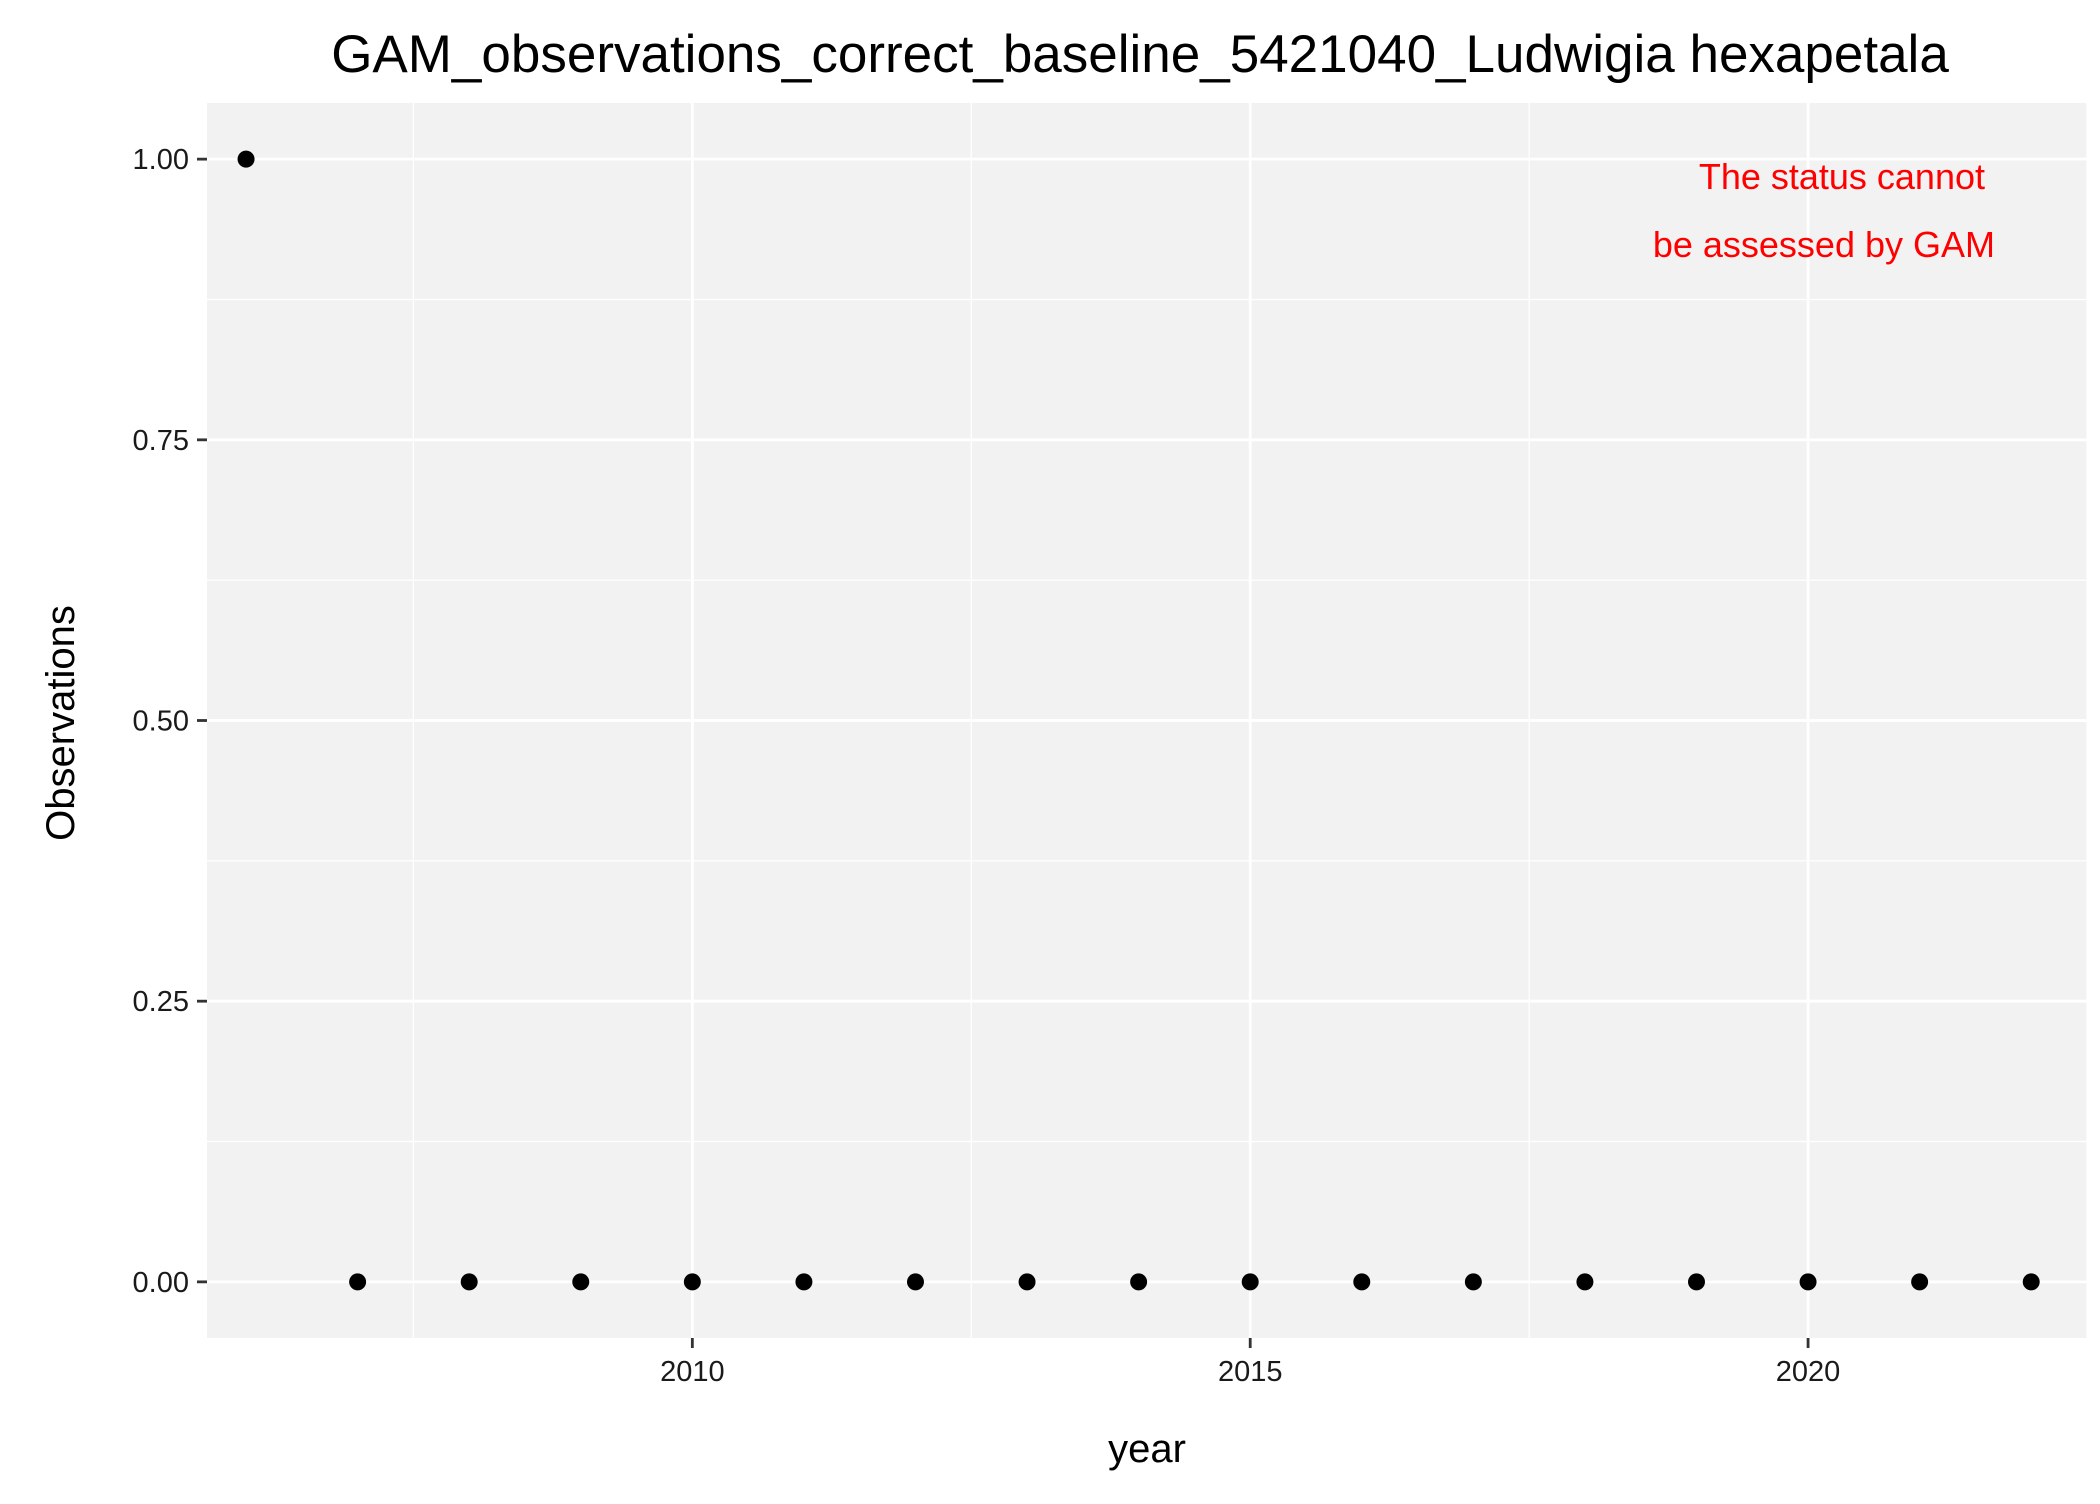 The height and width of the screenshot is (1504, 2100). What do you see at coordinates (61, 723) in the screenshot?
I see `y-axis-title: Observations` at bounding box center [61, 723].